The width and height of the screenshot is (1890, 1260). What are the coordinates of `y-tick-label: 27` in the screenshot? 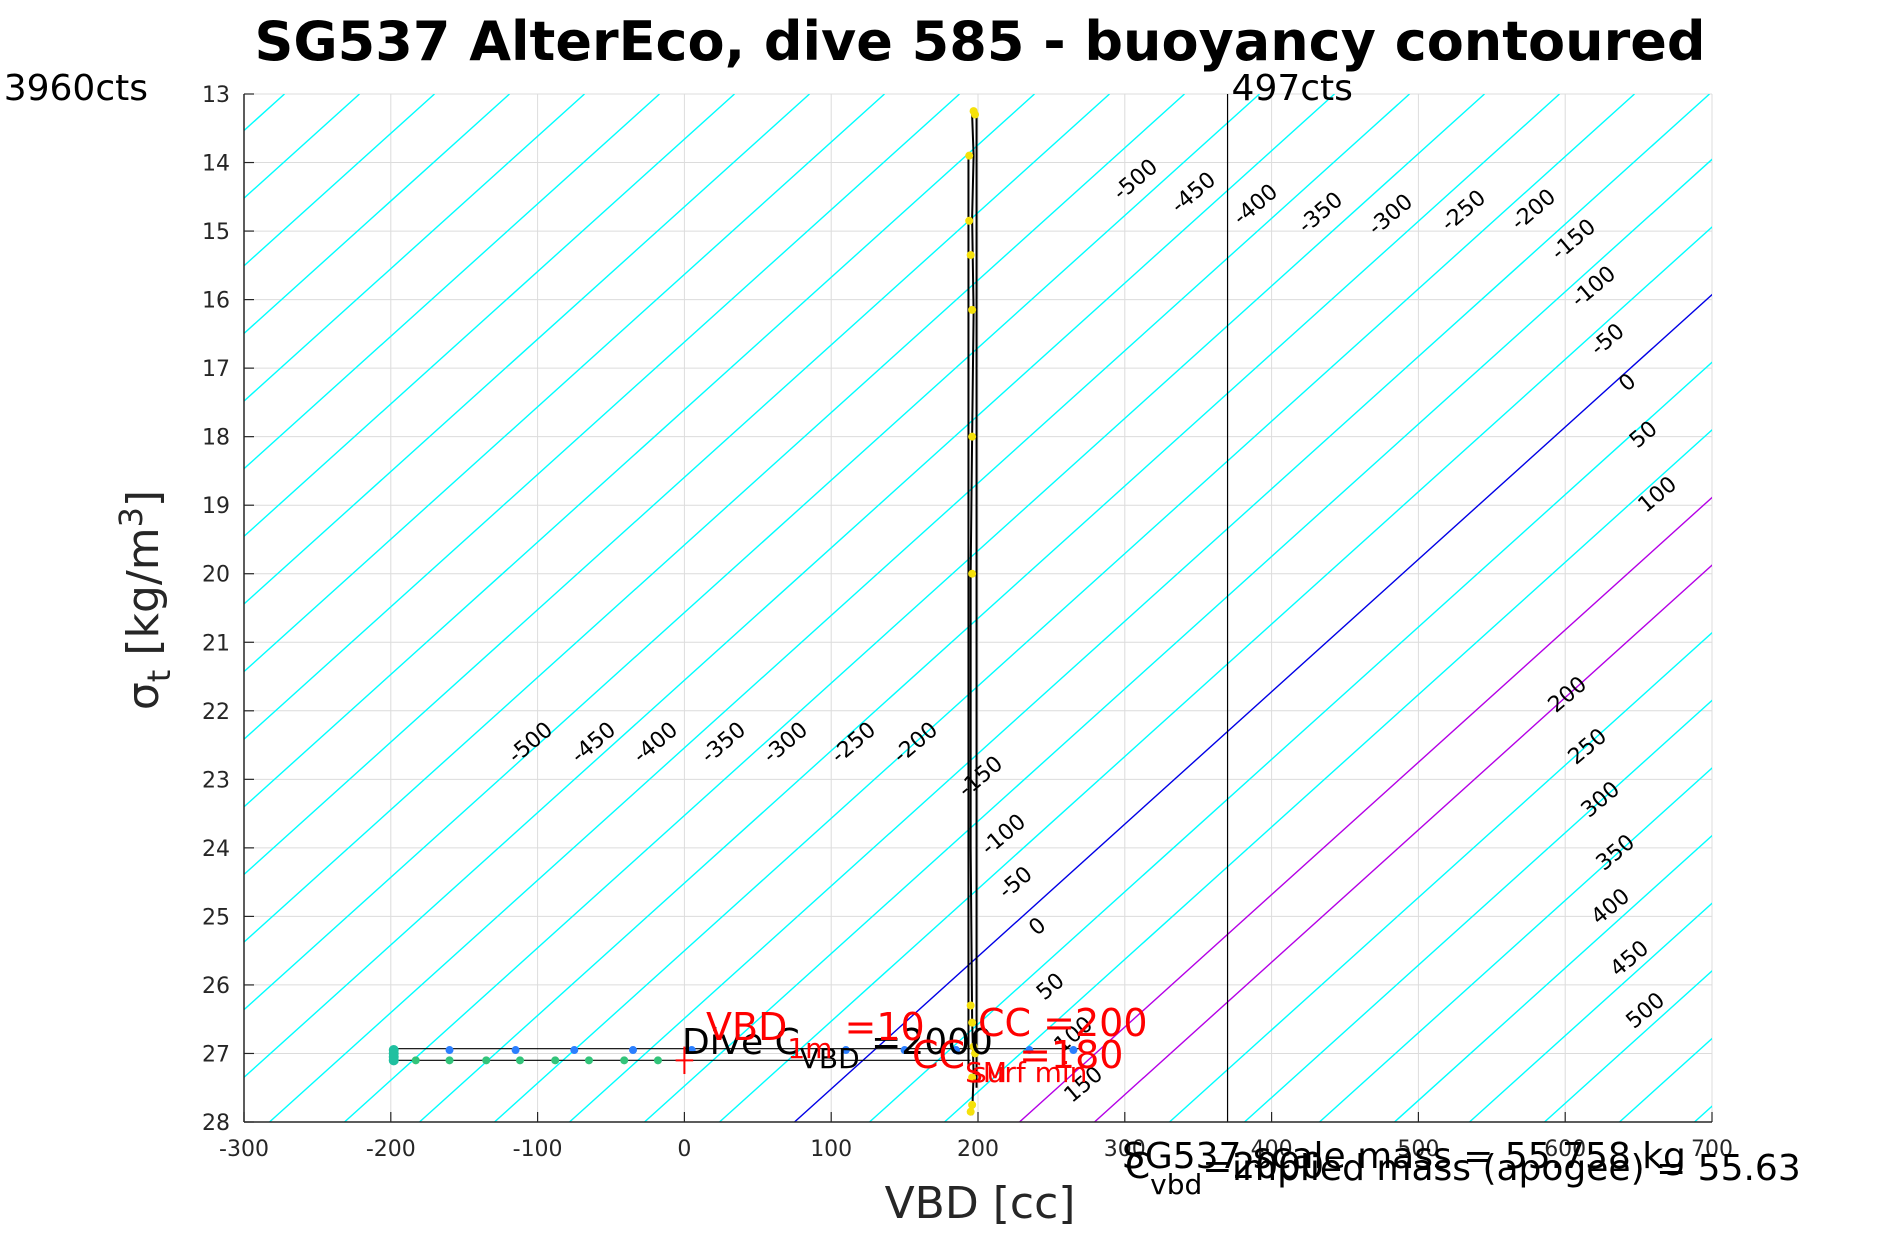 It's located at (216, 1054).